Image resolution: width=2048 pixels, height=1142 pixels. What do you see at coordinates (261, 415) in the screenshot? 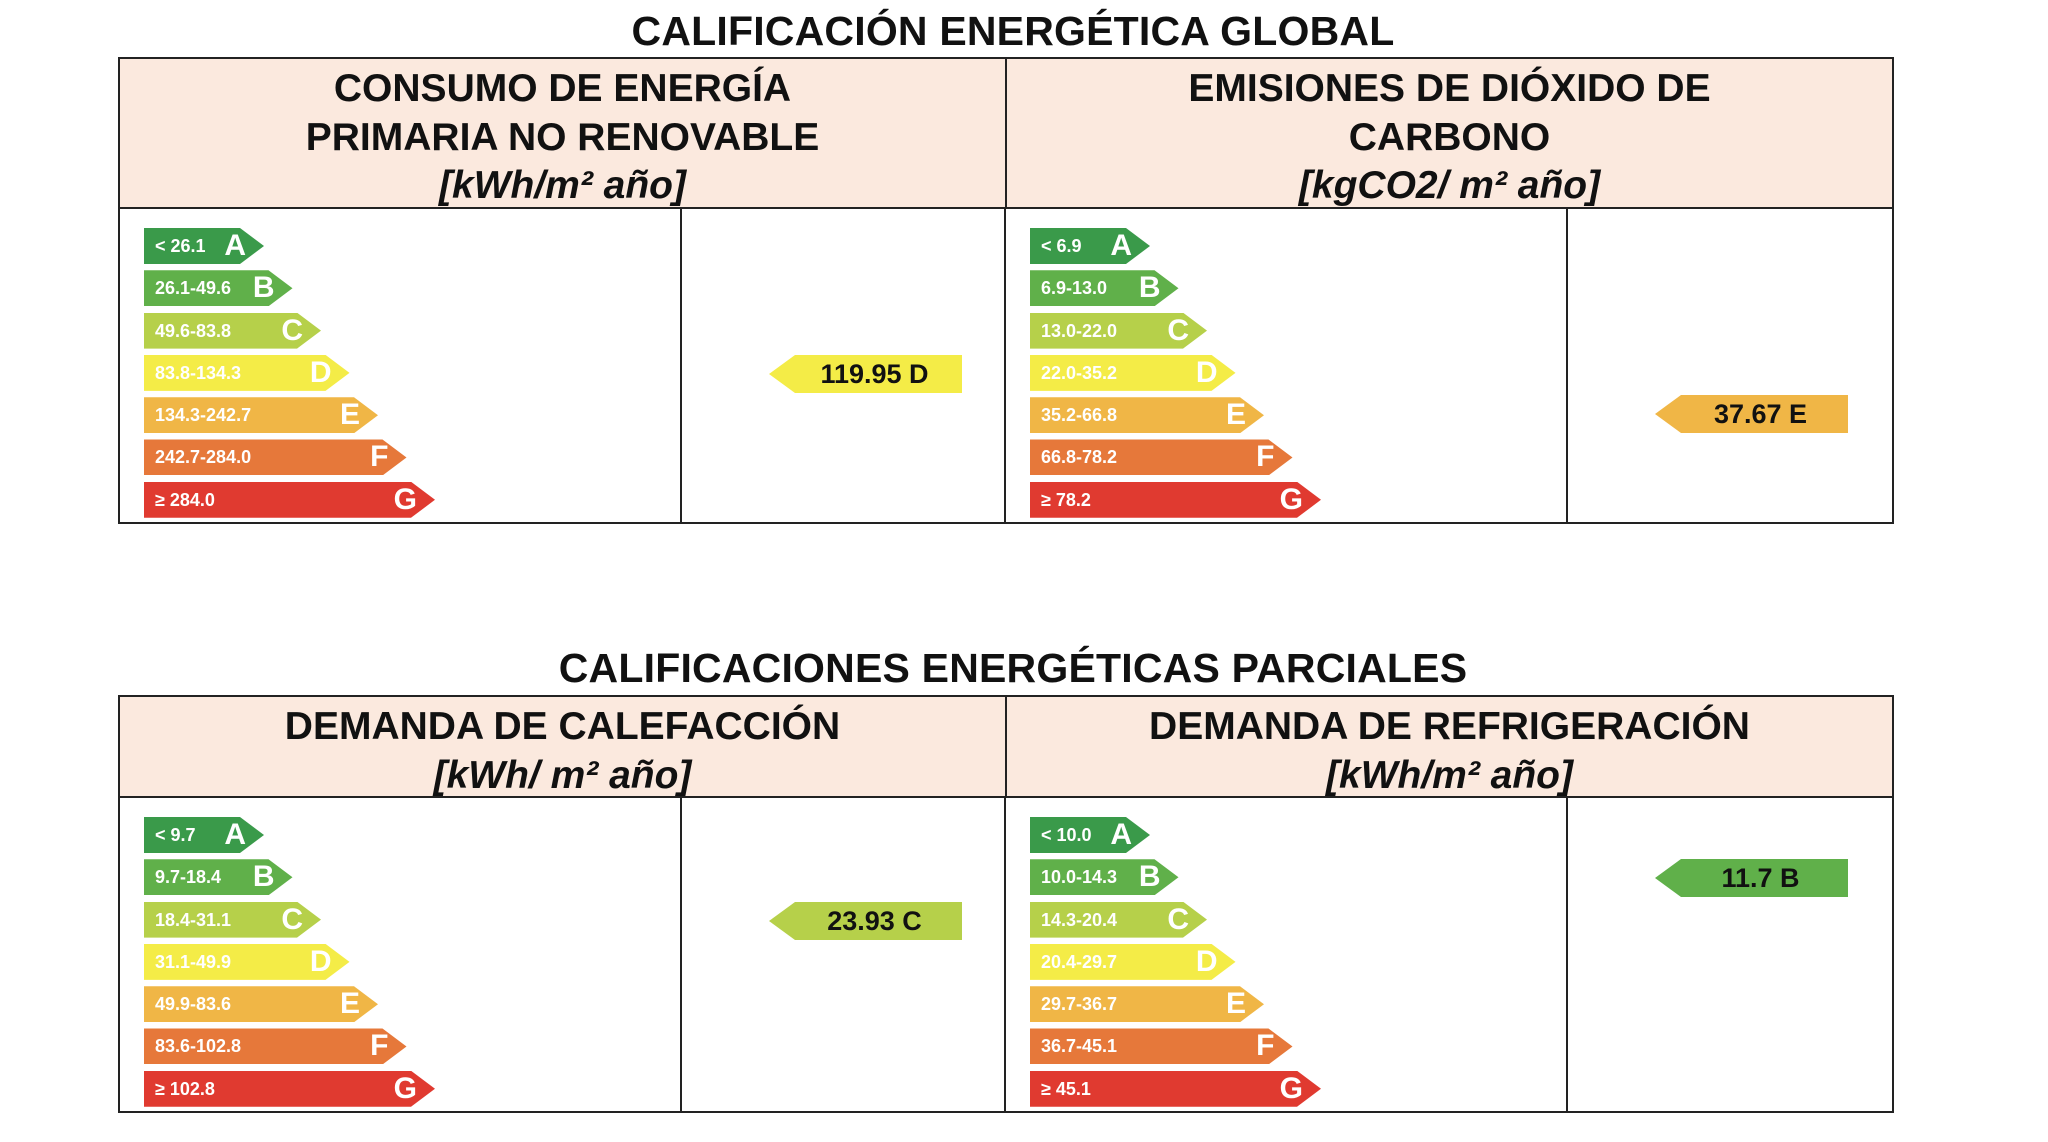
I see `rating-band-e: 134.3-242.7 E` at bounding box center [261, 415].